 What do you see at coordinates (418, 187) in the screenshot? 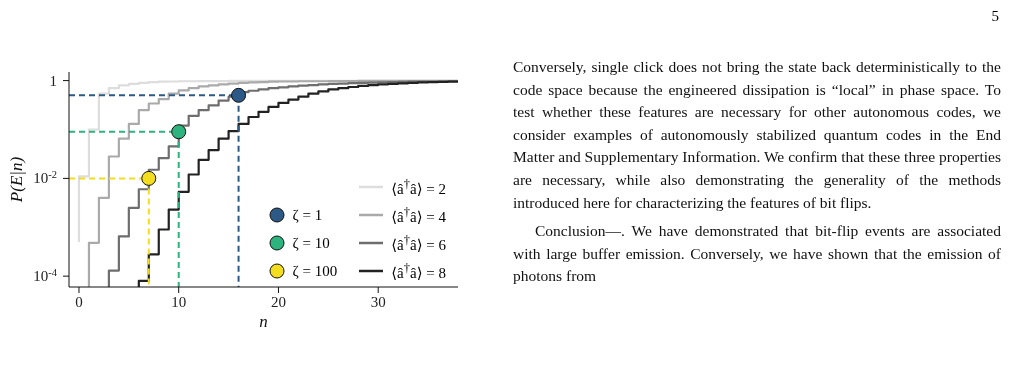
I see `legend-label: ⟨â$^{†}$â⟩ = 2` at bounding box center [418, 187].